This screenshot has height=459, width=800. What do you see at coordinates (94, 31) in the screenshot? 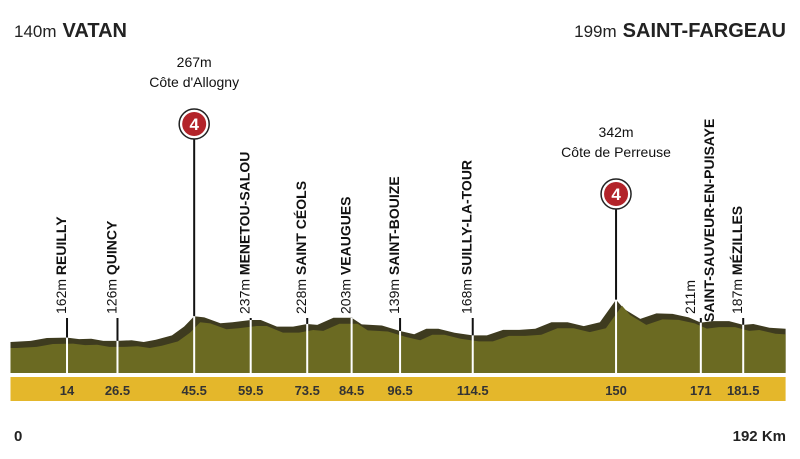
I see `start-name: VATAN` at bounding box center [94, 31].